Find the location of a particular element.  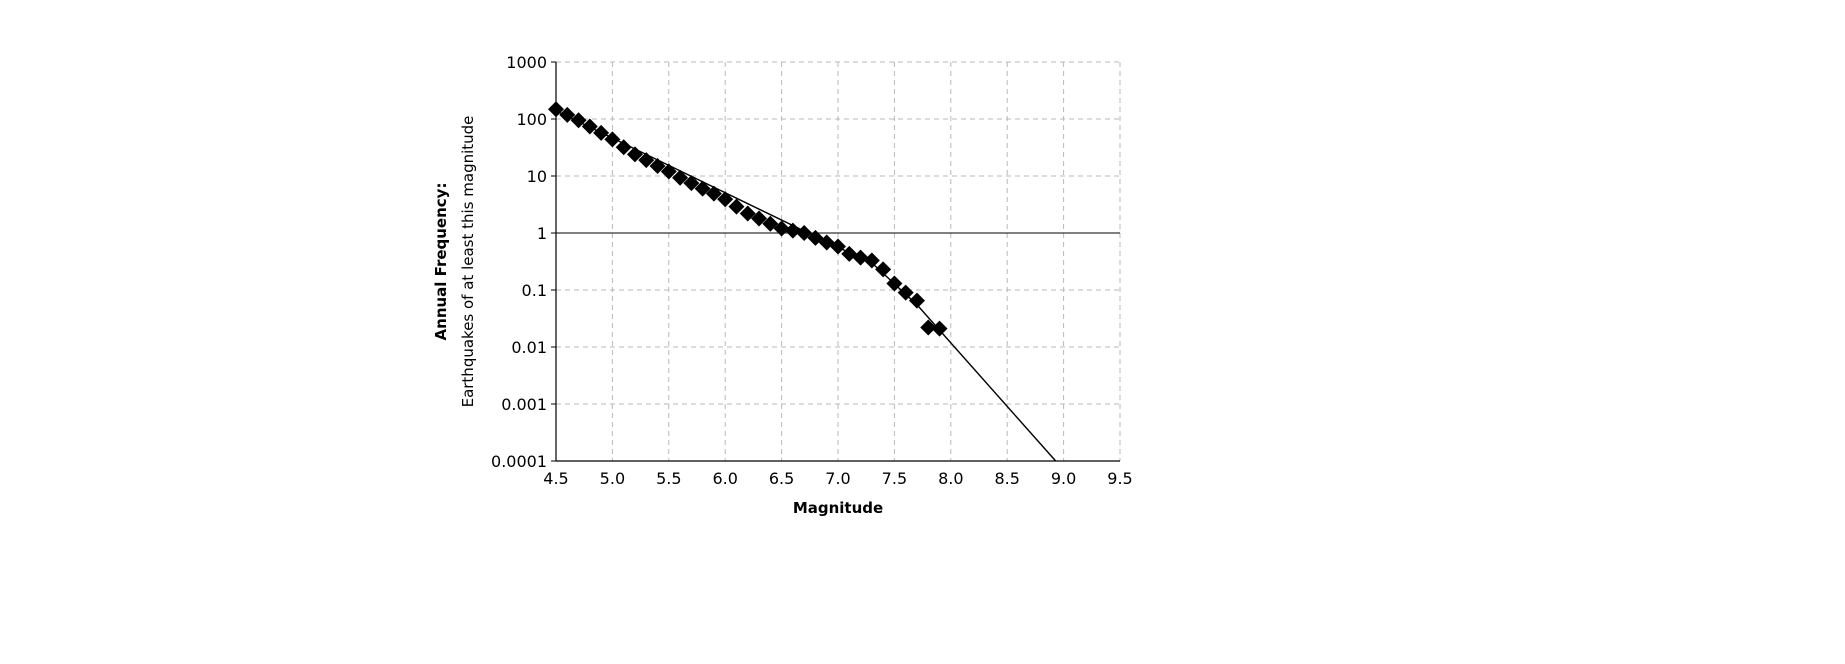

y-tick-label: 1000 is located at coordinates (526, 62).